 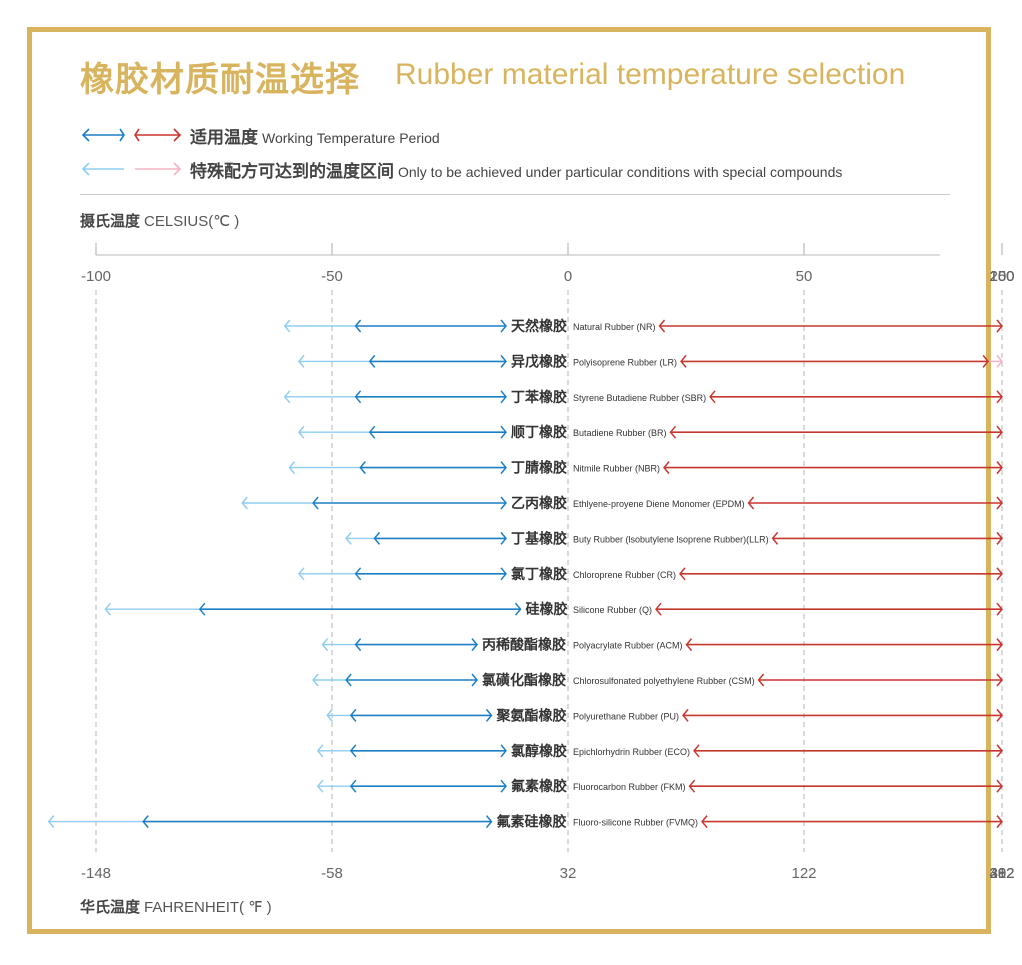 What do you see at coordinates (804, 276) in the screenshot?
I see `celsius-tick-label: 50` at bounding box center [804, 276].